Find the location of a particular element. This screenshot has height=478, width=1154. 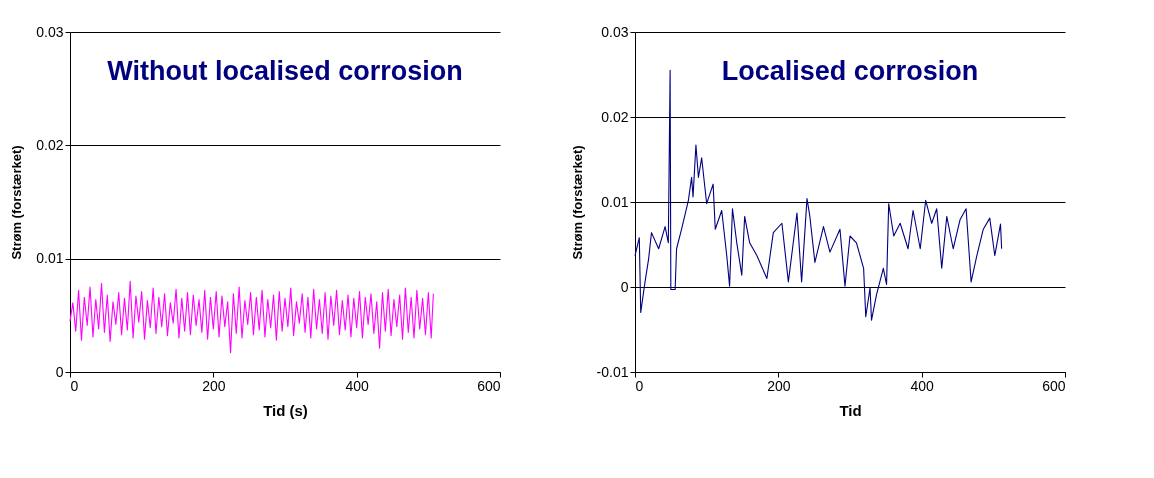

x-axis-title: Tid is located at coordinates (850, 410).